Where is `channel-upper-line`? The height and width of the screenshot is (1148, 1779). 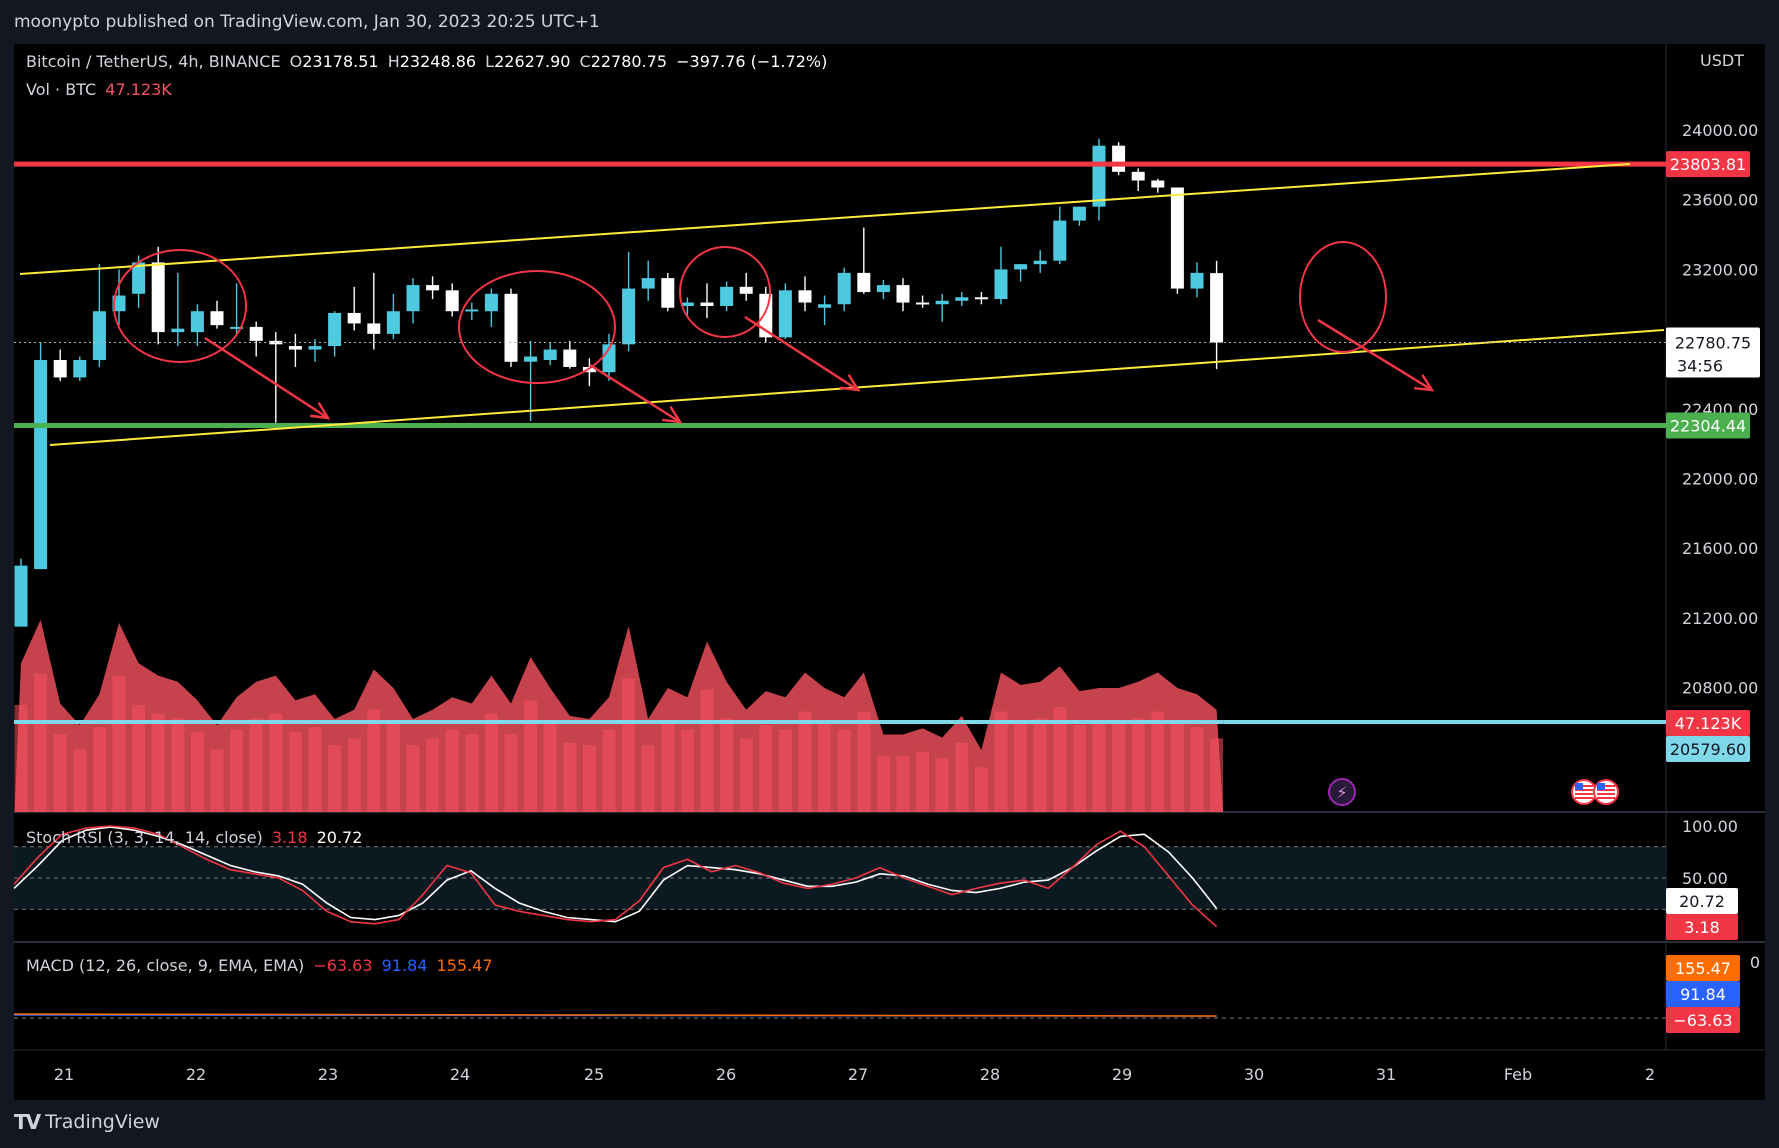 channel-upper-line is located at coordinates (825, 219).